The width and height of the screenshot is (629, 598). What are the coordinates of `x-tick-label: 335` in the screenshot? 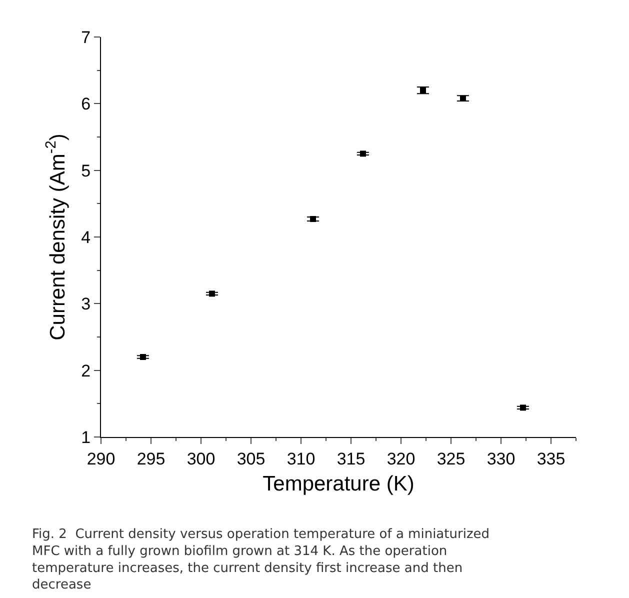 It's located at (551, 458).